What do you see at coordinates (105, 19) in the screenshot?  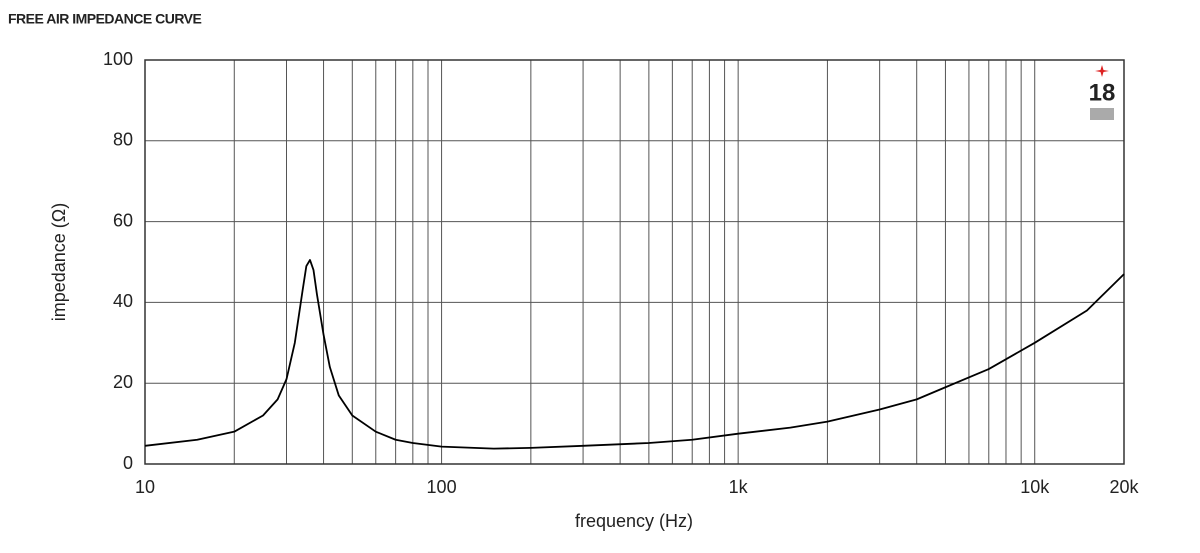 I see `chart-title: FREE AIR IMPEDANCE CURVE` at bounding box center [105, 19].